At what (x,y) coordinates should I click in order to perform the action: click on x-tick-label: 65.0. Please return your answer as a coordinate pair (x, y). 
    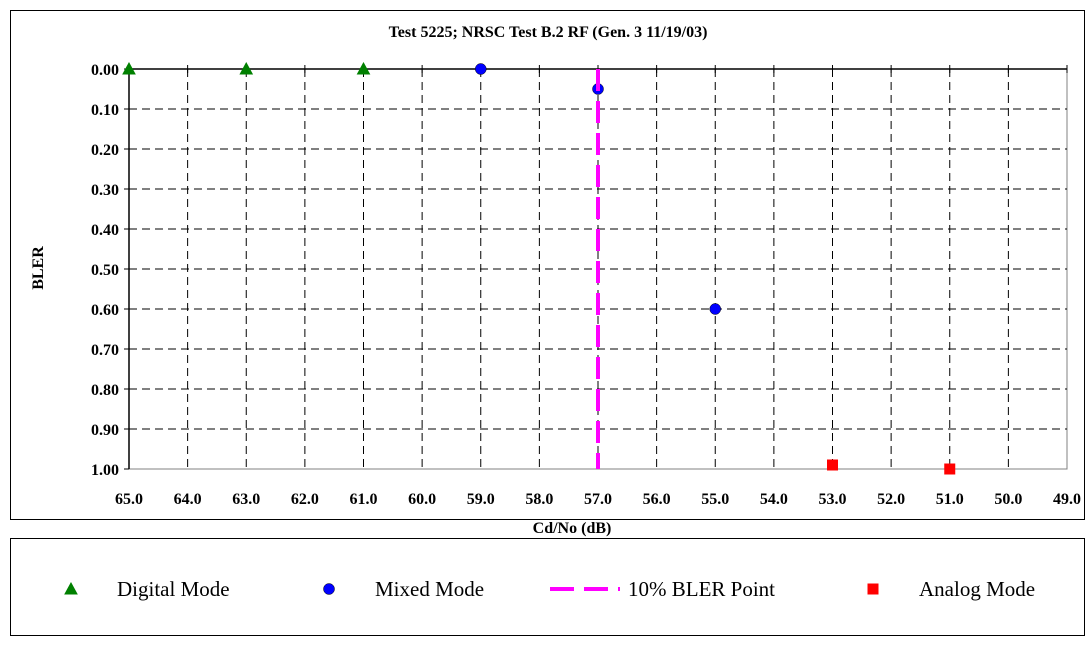
    Looking at the image, I should click on (129, 499).